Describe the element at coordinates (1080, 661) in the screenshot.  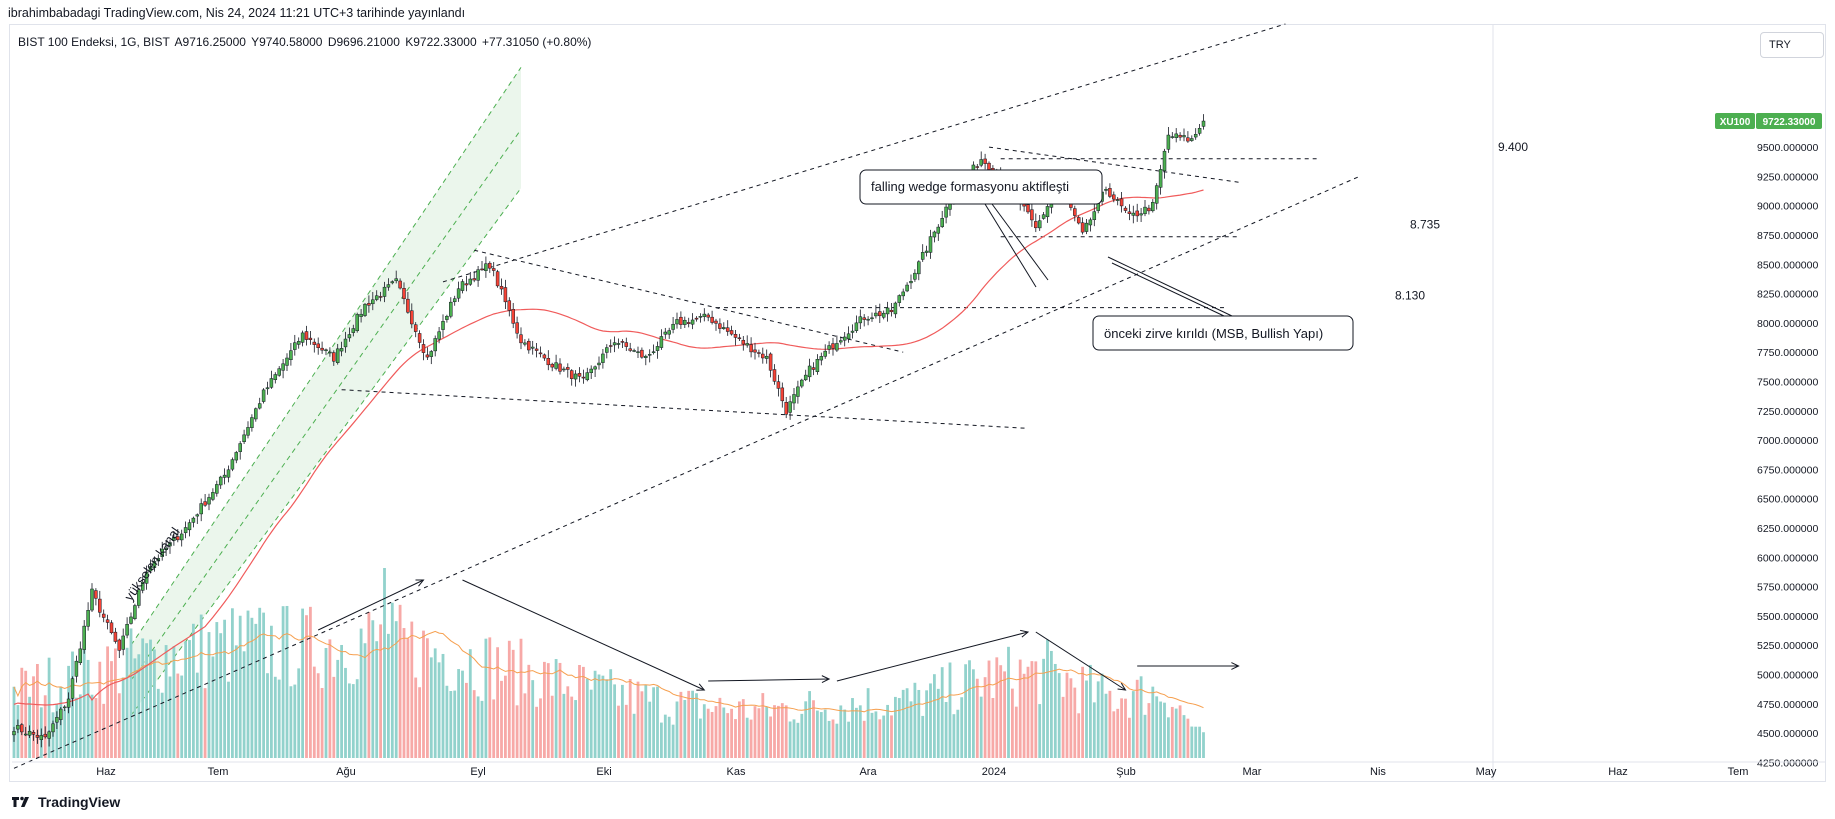
I see `volume-trend-arrow` at that location.